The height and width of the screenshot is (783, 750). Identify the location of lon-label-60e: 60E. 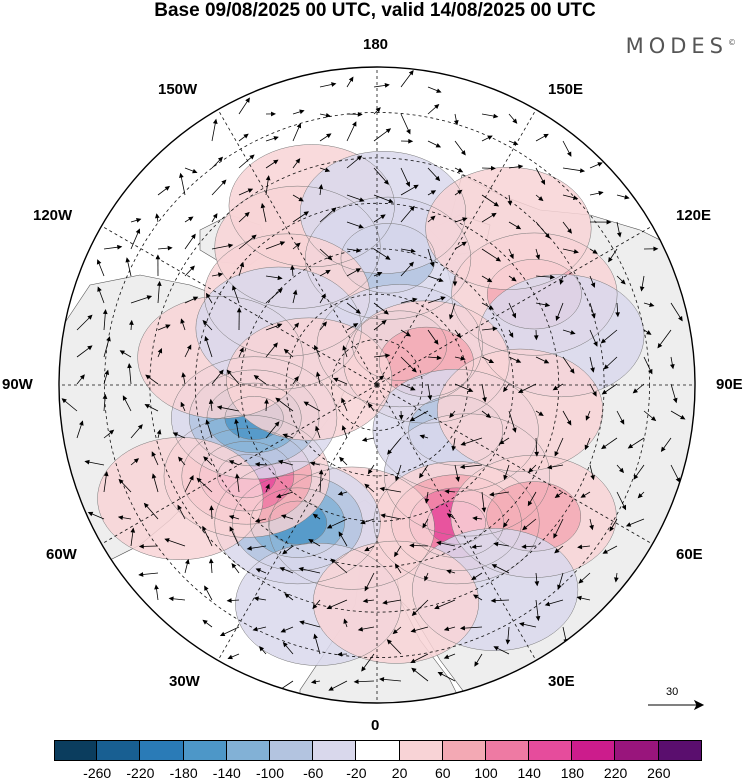
(689, 554).